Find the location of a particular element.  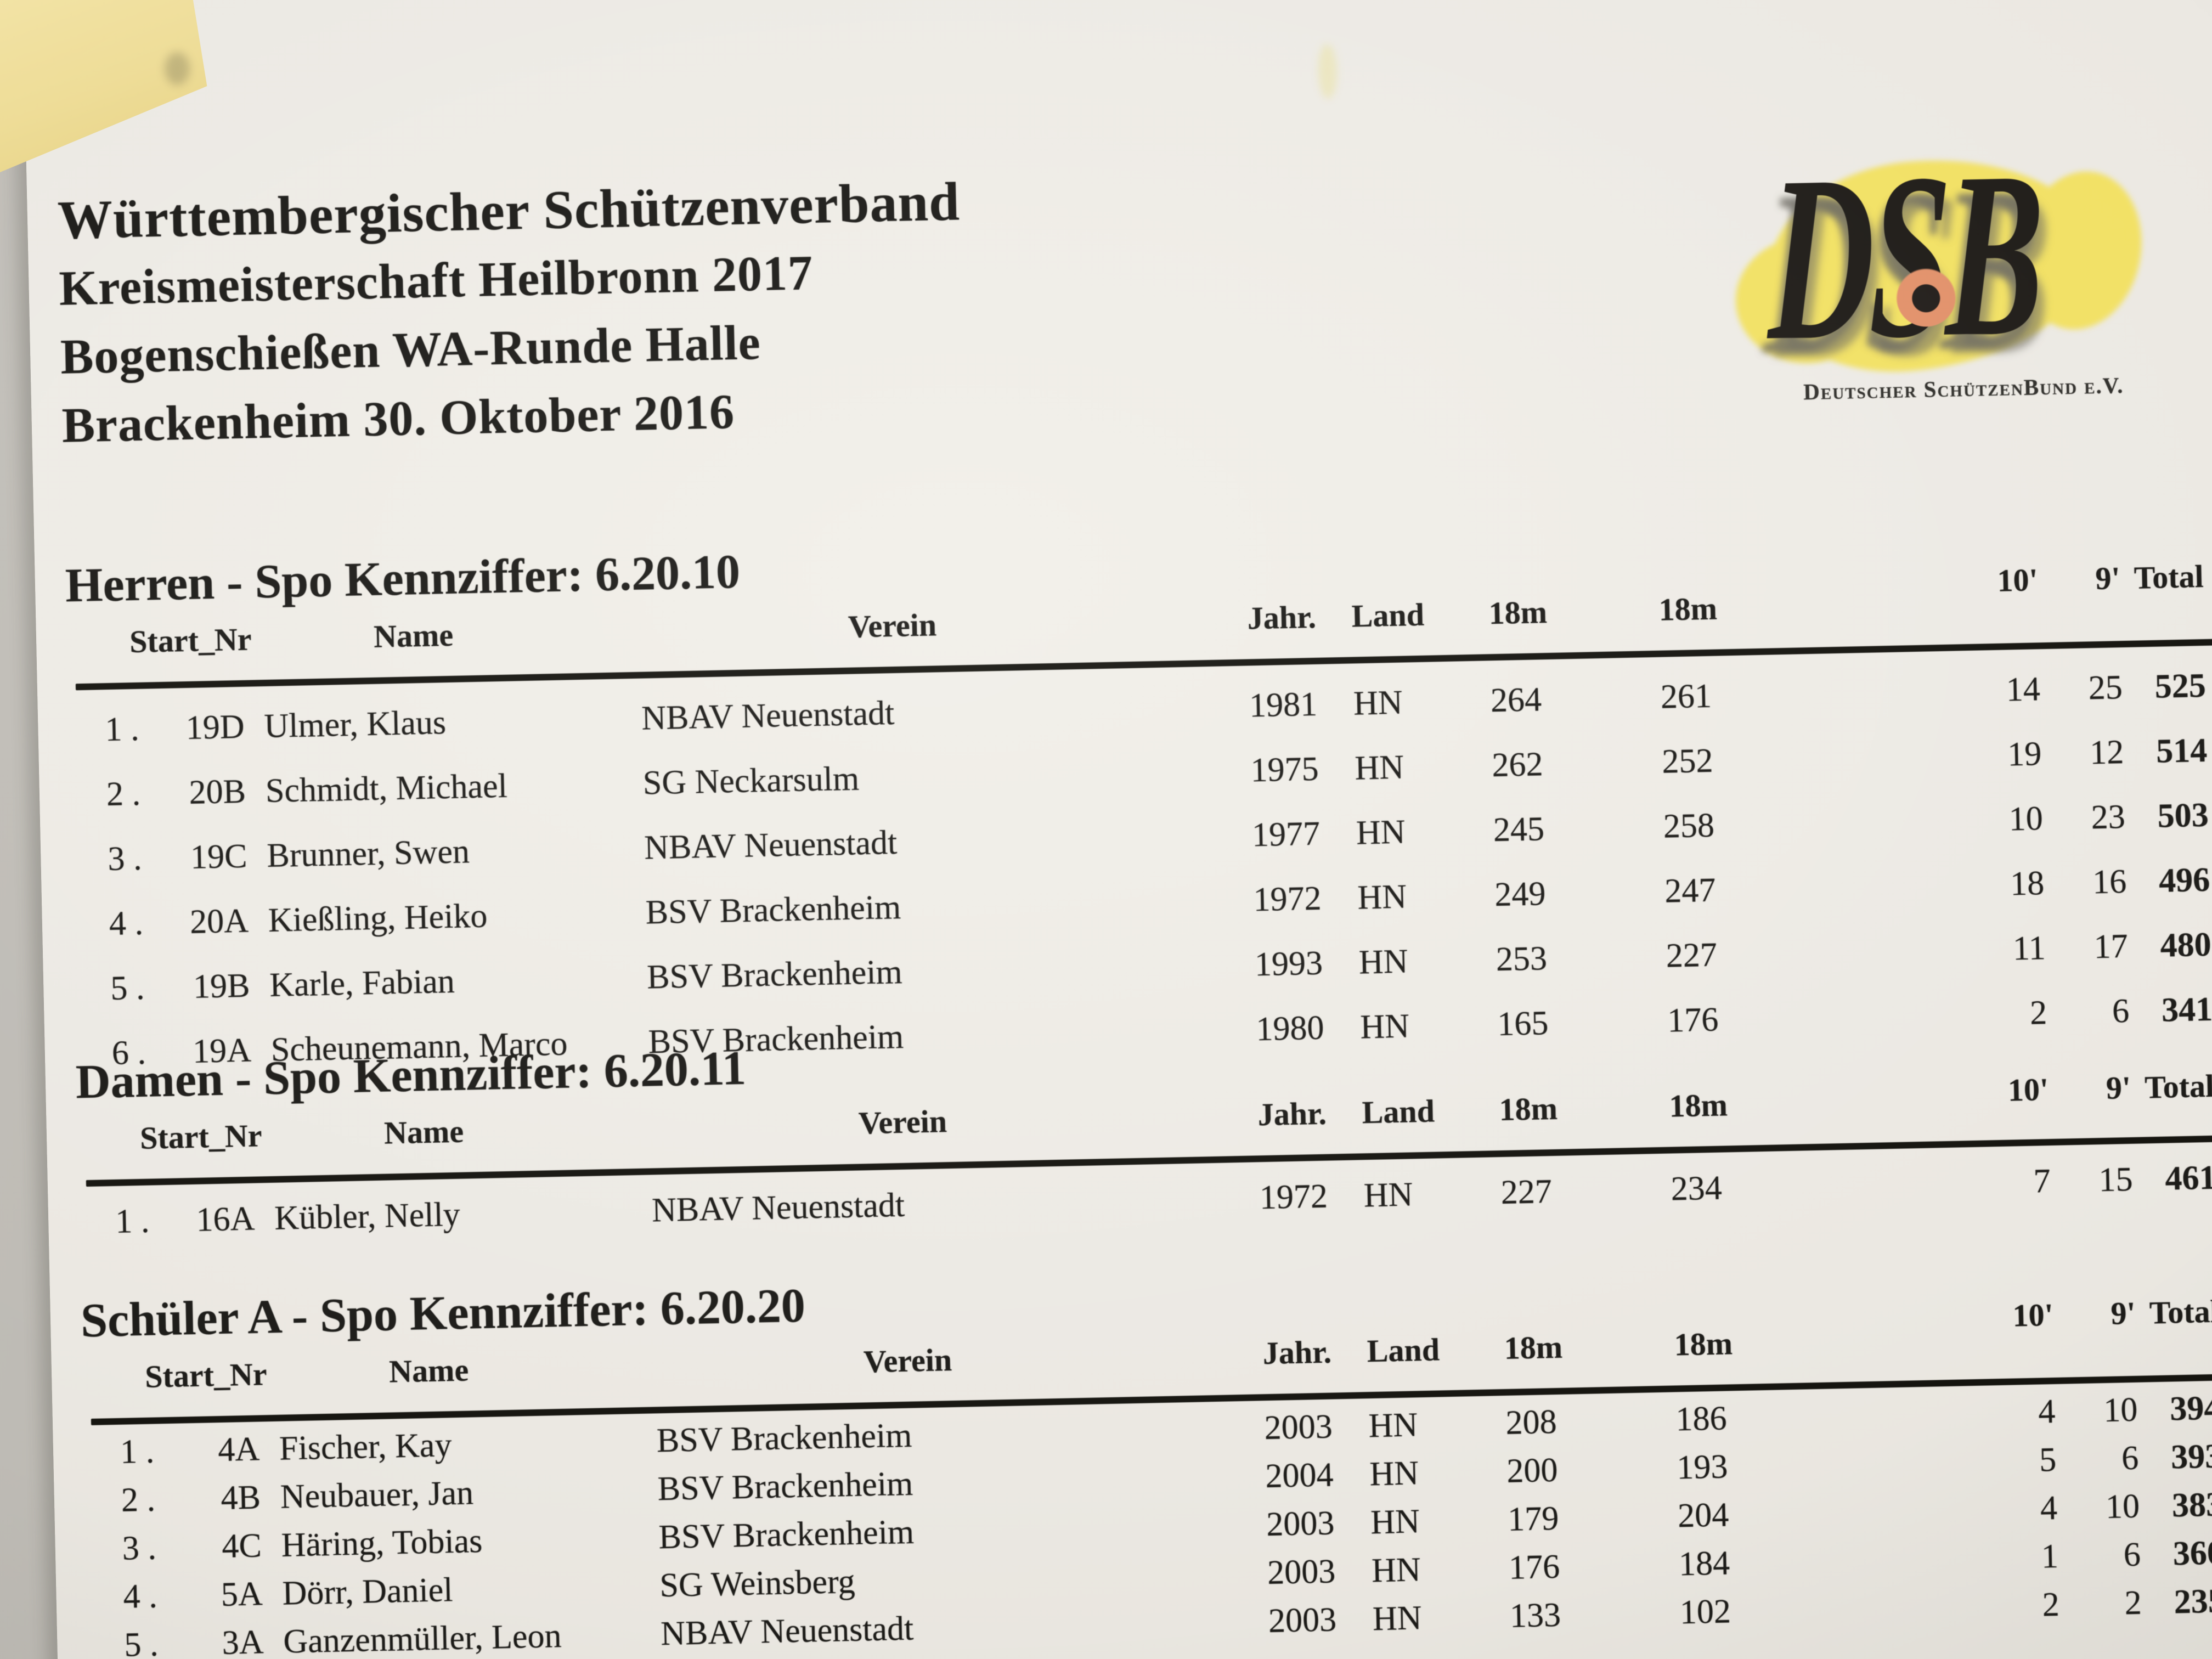

cell-total: 461 is located at coordinates (2188, 1178).